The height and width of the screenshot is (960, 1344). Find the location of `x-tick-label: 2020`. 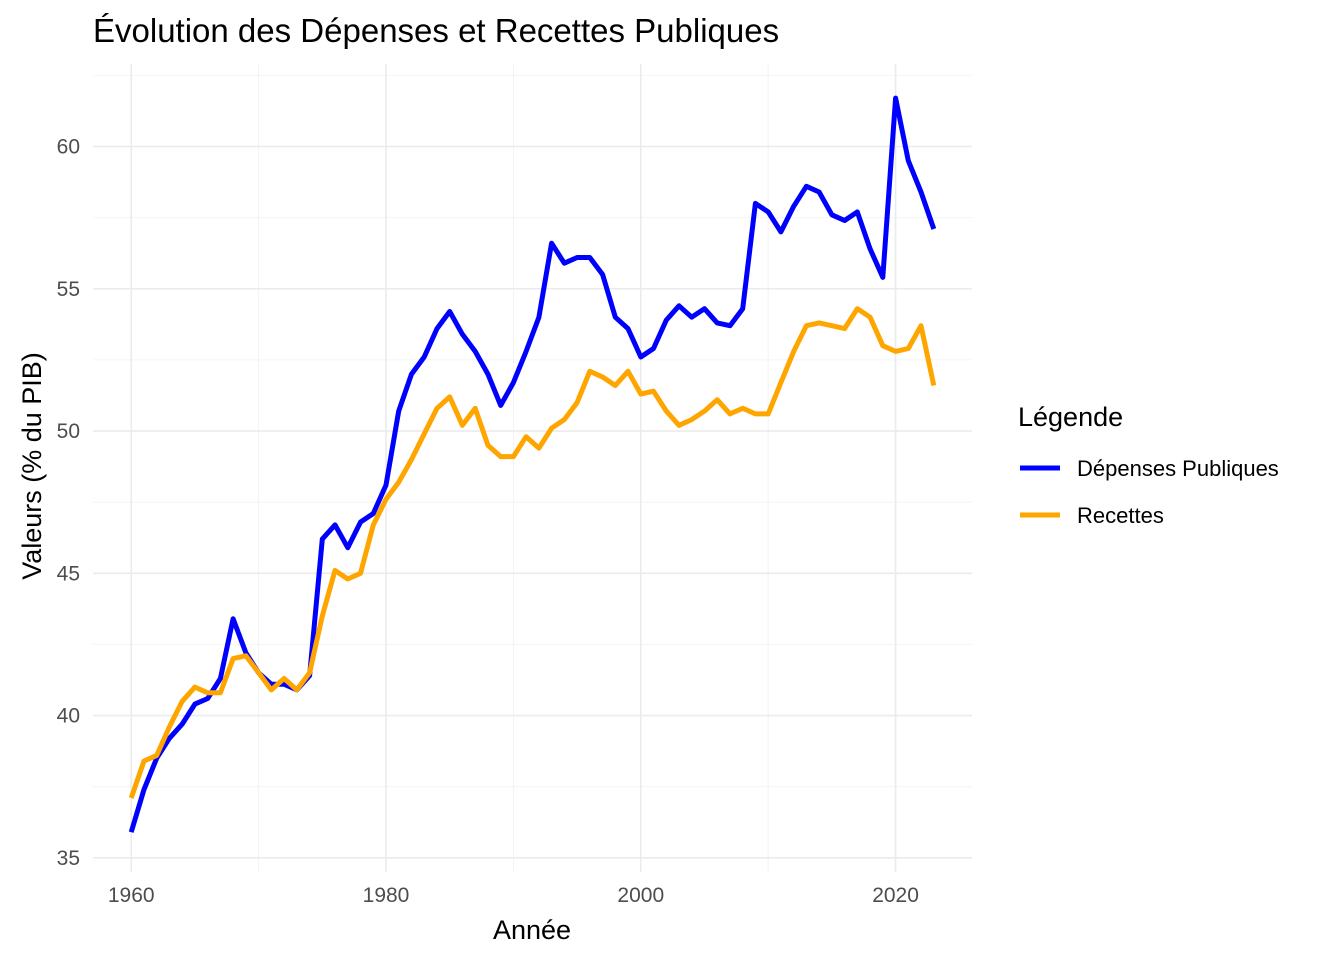

x-tick-label: 2020 is located at coordinates (895, 895).